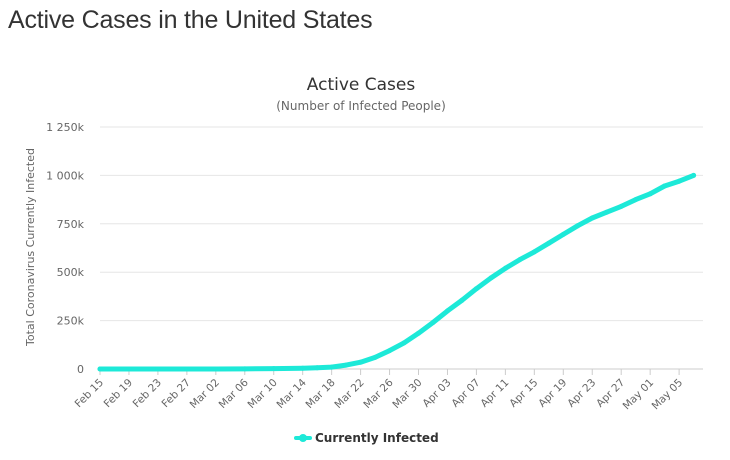 The image size is (730, 460). What do you see at coordinates (378, 393) in the screenshot?
I see `x-tick-label: Mar 26` at bounding box center [378, 393].